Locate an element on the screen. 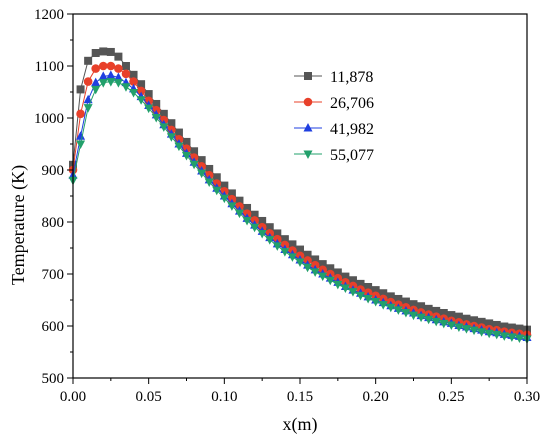 This screenshot has width=550, height=446. x-tick-label: 0.20 is located at coordinates (376, 397).